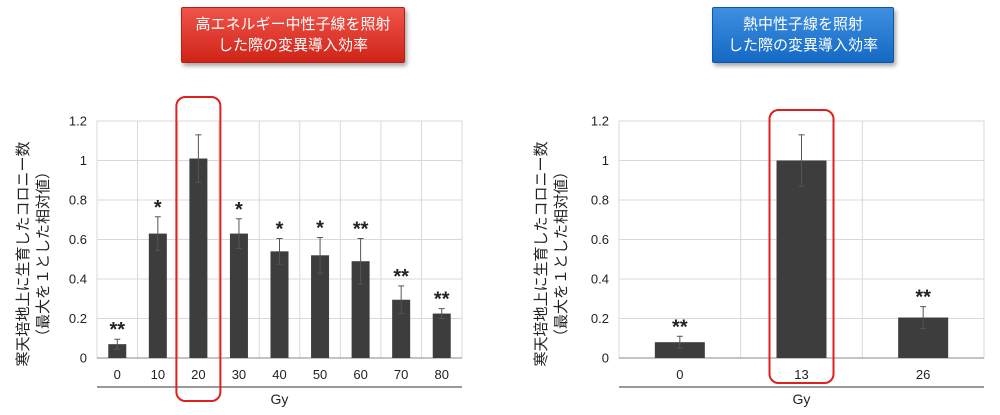  Describe the element at coordinates (293, 24) in the screenshot. I see `left-chart-title-line1: 高エネルギー中性子線を照射` at that location.